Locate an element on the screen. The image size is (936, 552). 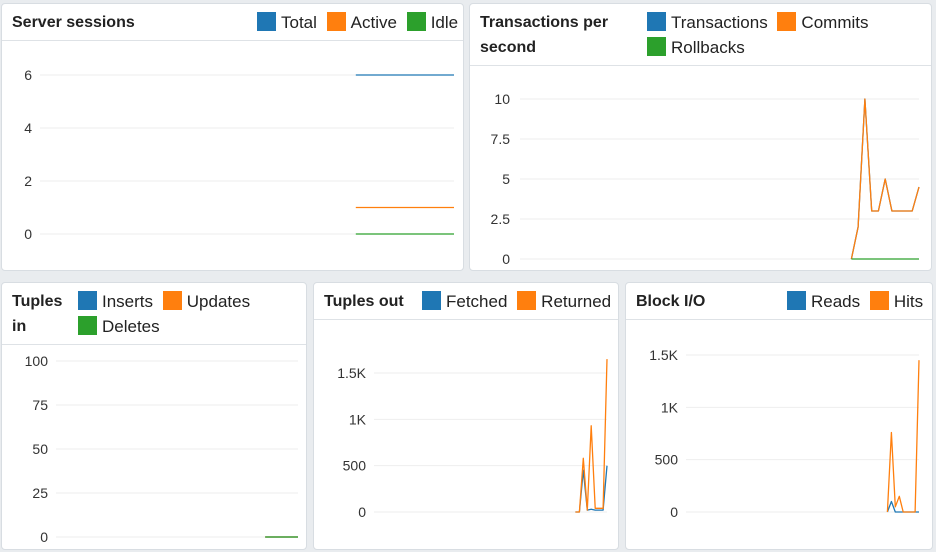
panel-title-line: second is located at coordinates (508, 47).